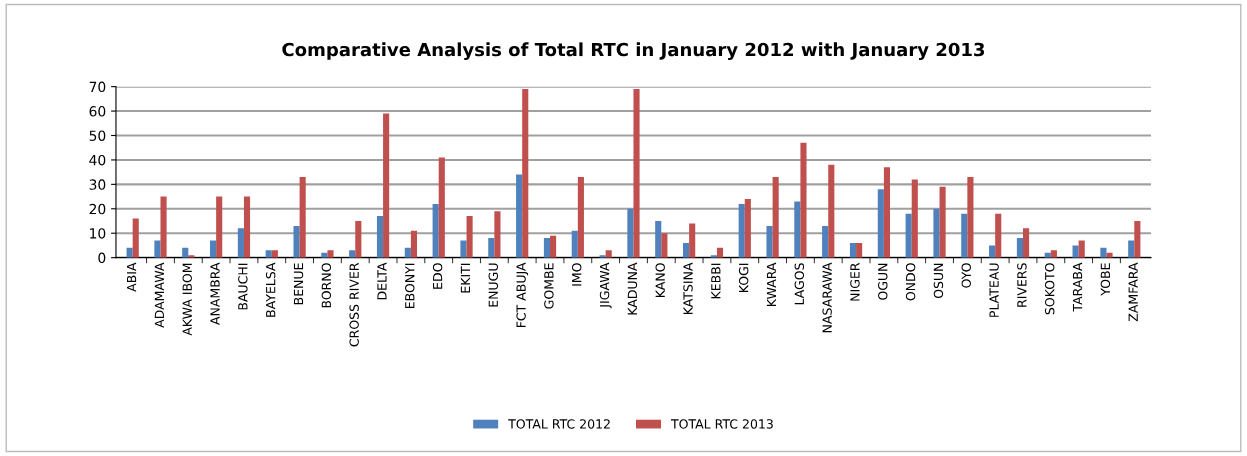  Describe the element at coordinates (938, 281) in the screenshot. I see `x-tick-label: OSUN` at that location.